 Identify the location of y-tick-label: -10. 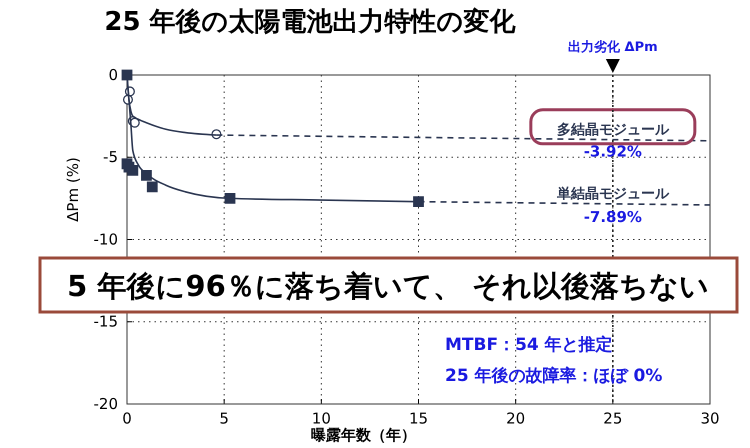
(106, 239).